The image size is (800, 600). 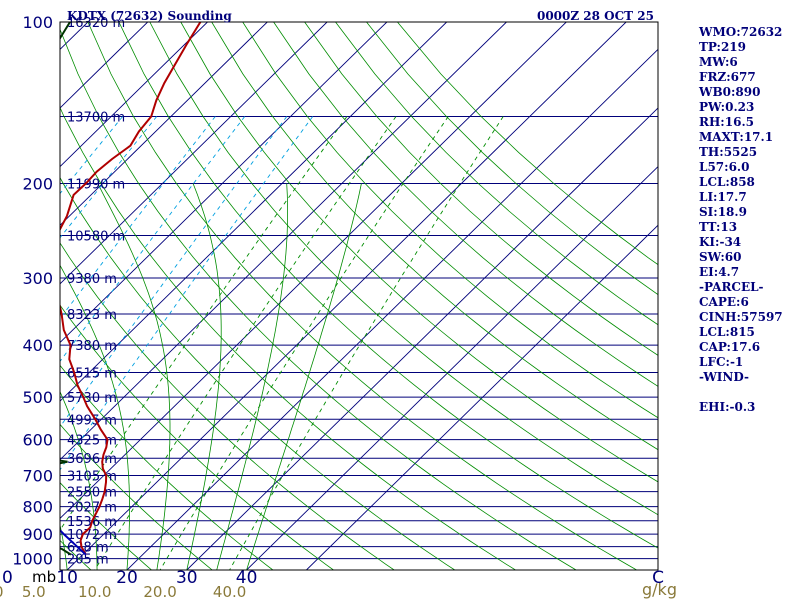 I want to click on height-label: 8323 m, so click(x=92, y=315).